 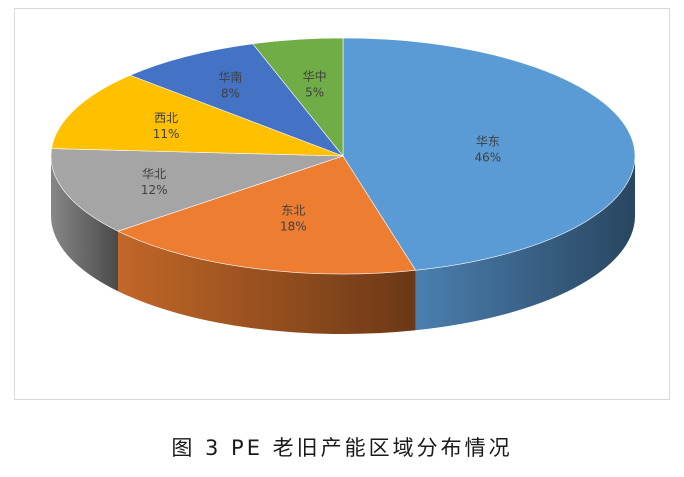 What do you see at coordinates (166, 134) in the screenshot?
I see `slice-label-value: 11%` at bounding box center [166, 134].